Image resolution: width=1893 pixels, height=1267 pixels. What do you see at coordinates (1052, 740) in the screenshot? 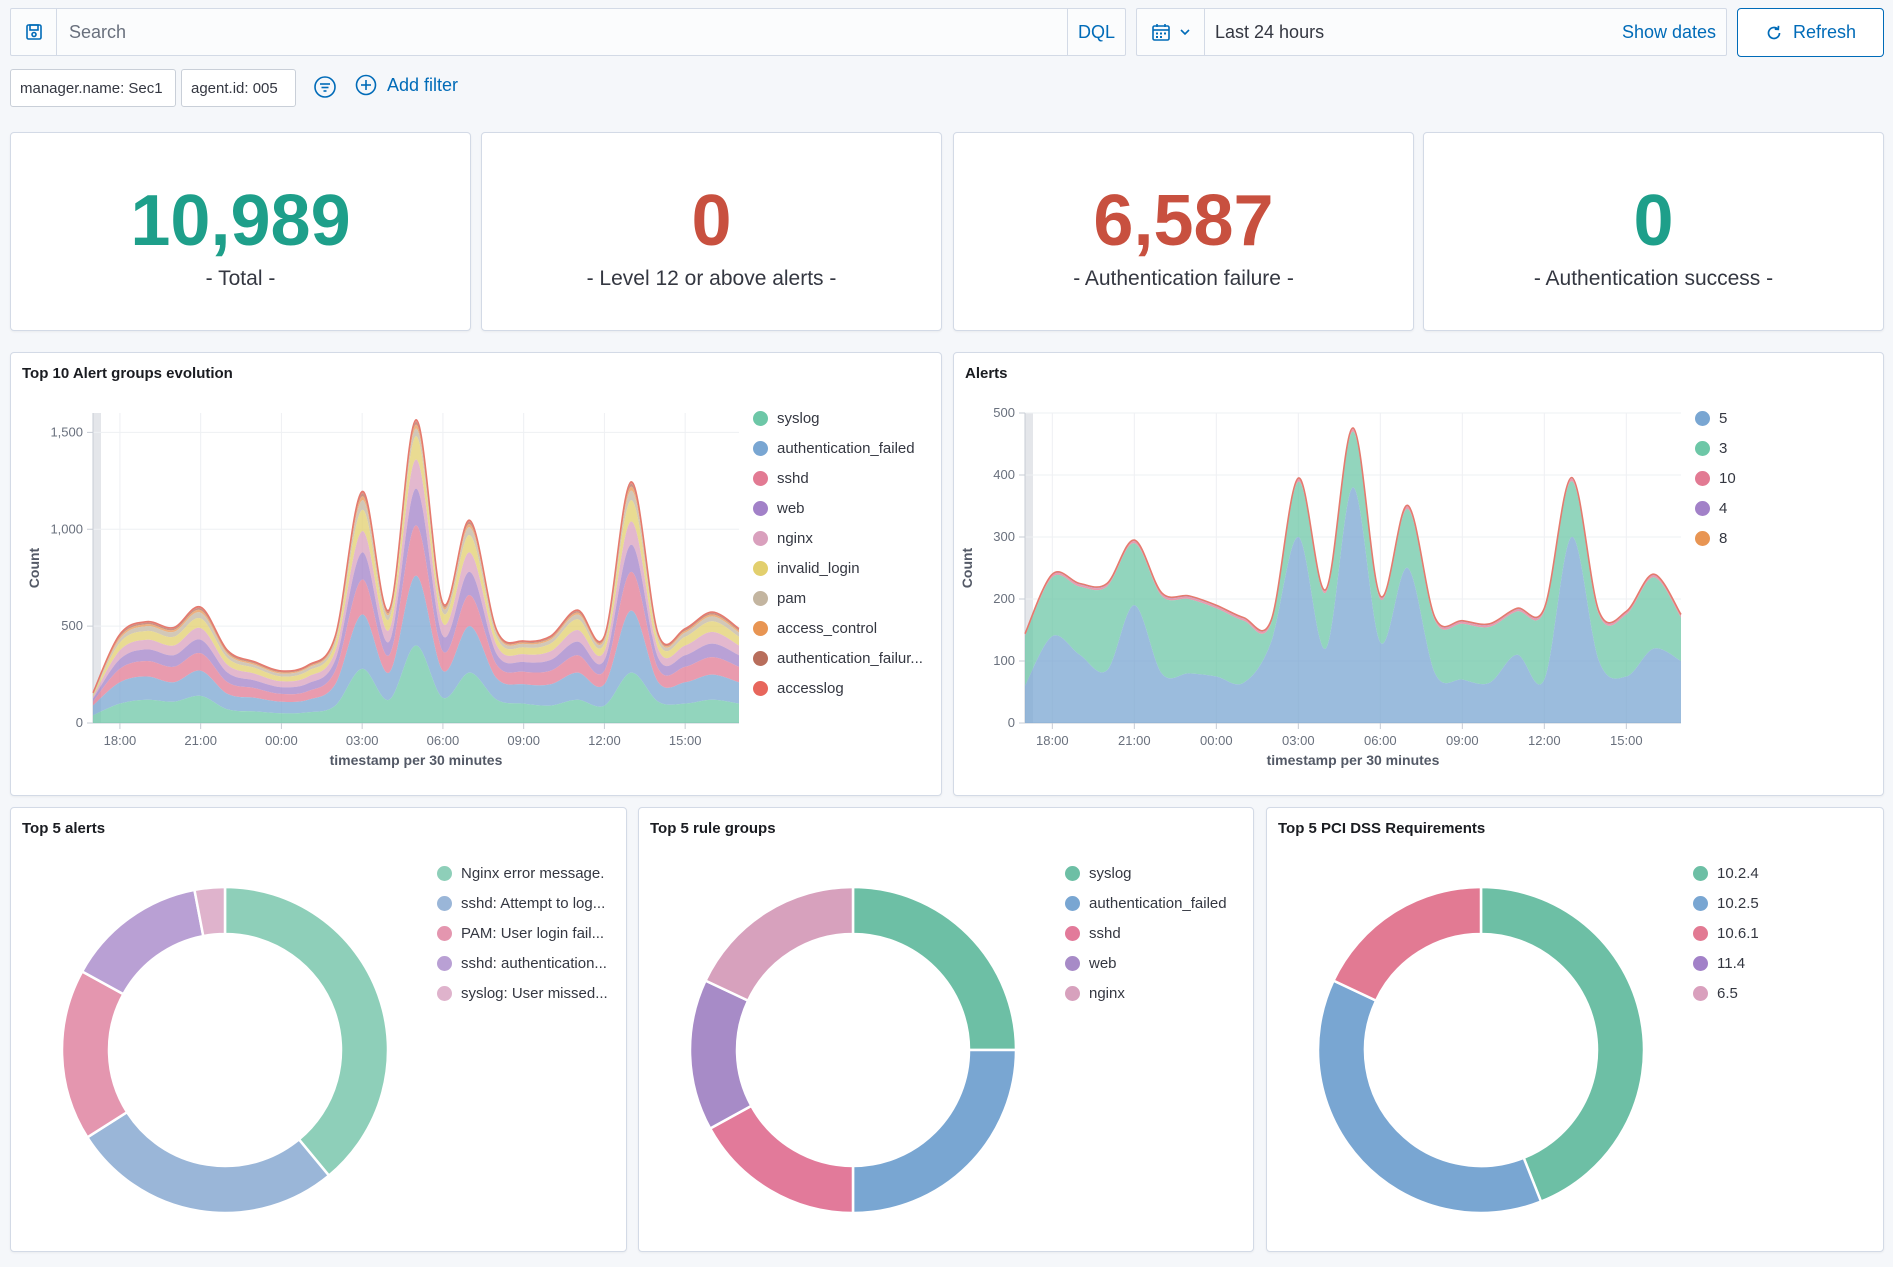
I see `x-tick-label: 18:00` at bounding box center [1052, 740].